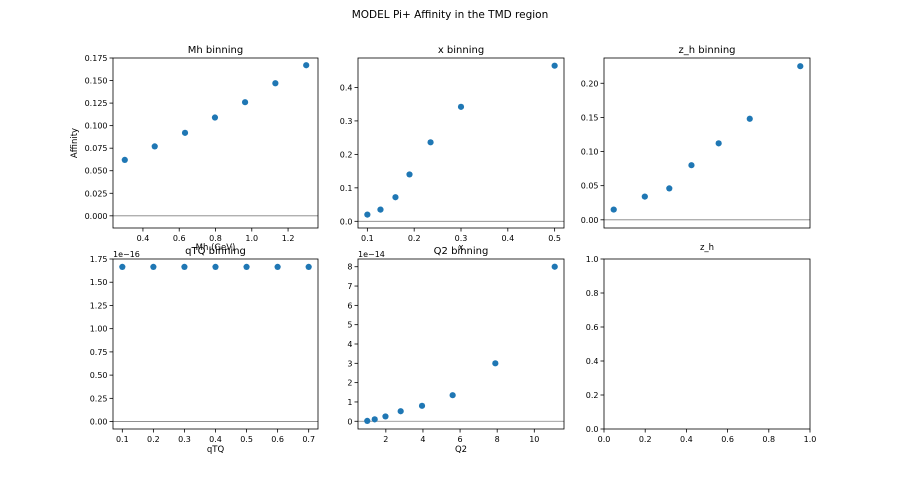 The width and height of the screenshot is (900, 480). Describe the element at coordinates (592, 361) in the screenshot. I see `y-tick-label: 0.4` at that location.